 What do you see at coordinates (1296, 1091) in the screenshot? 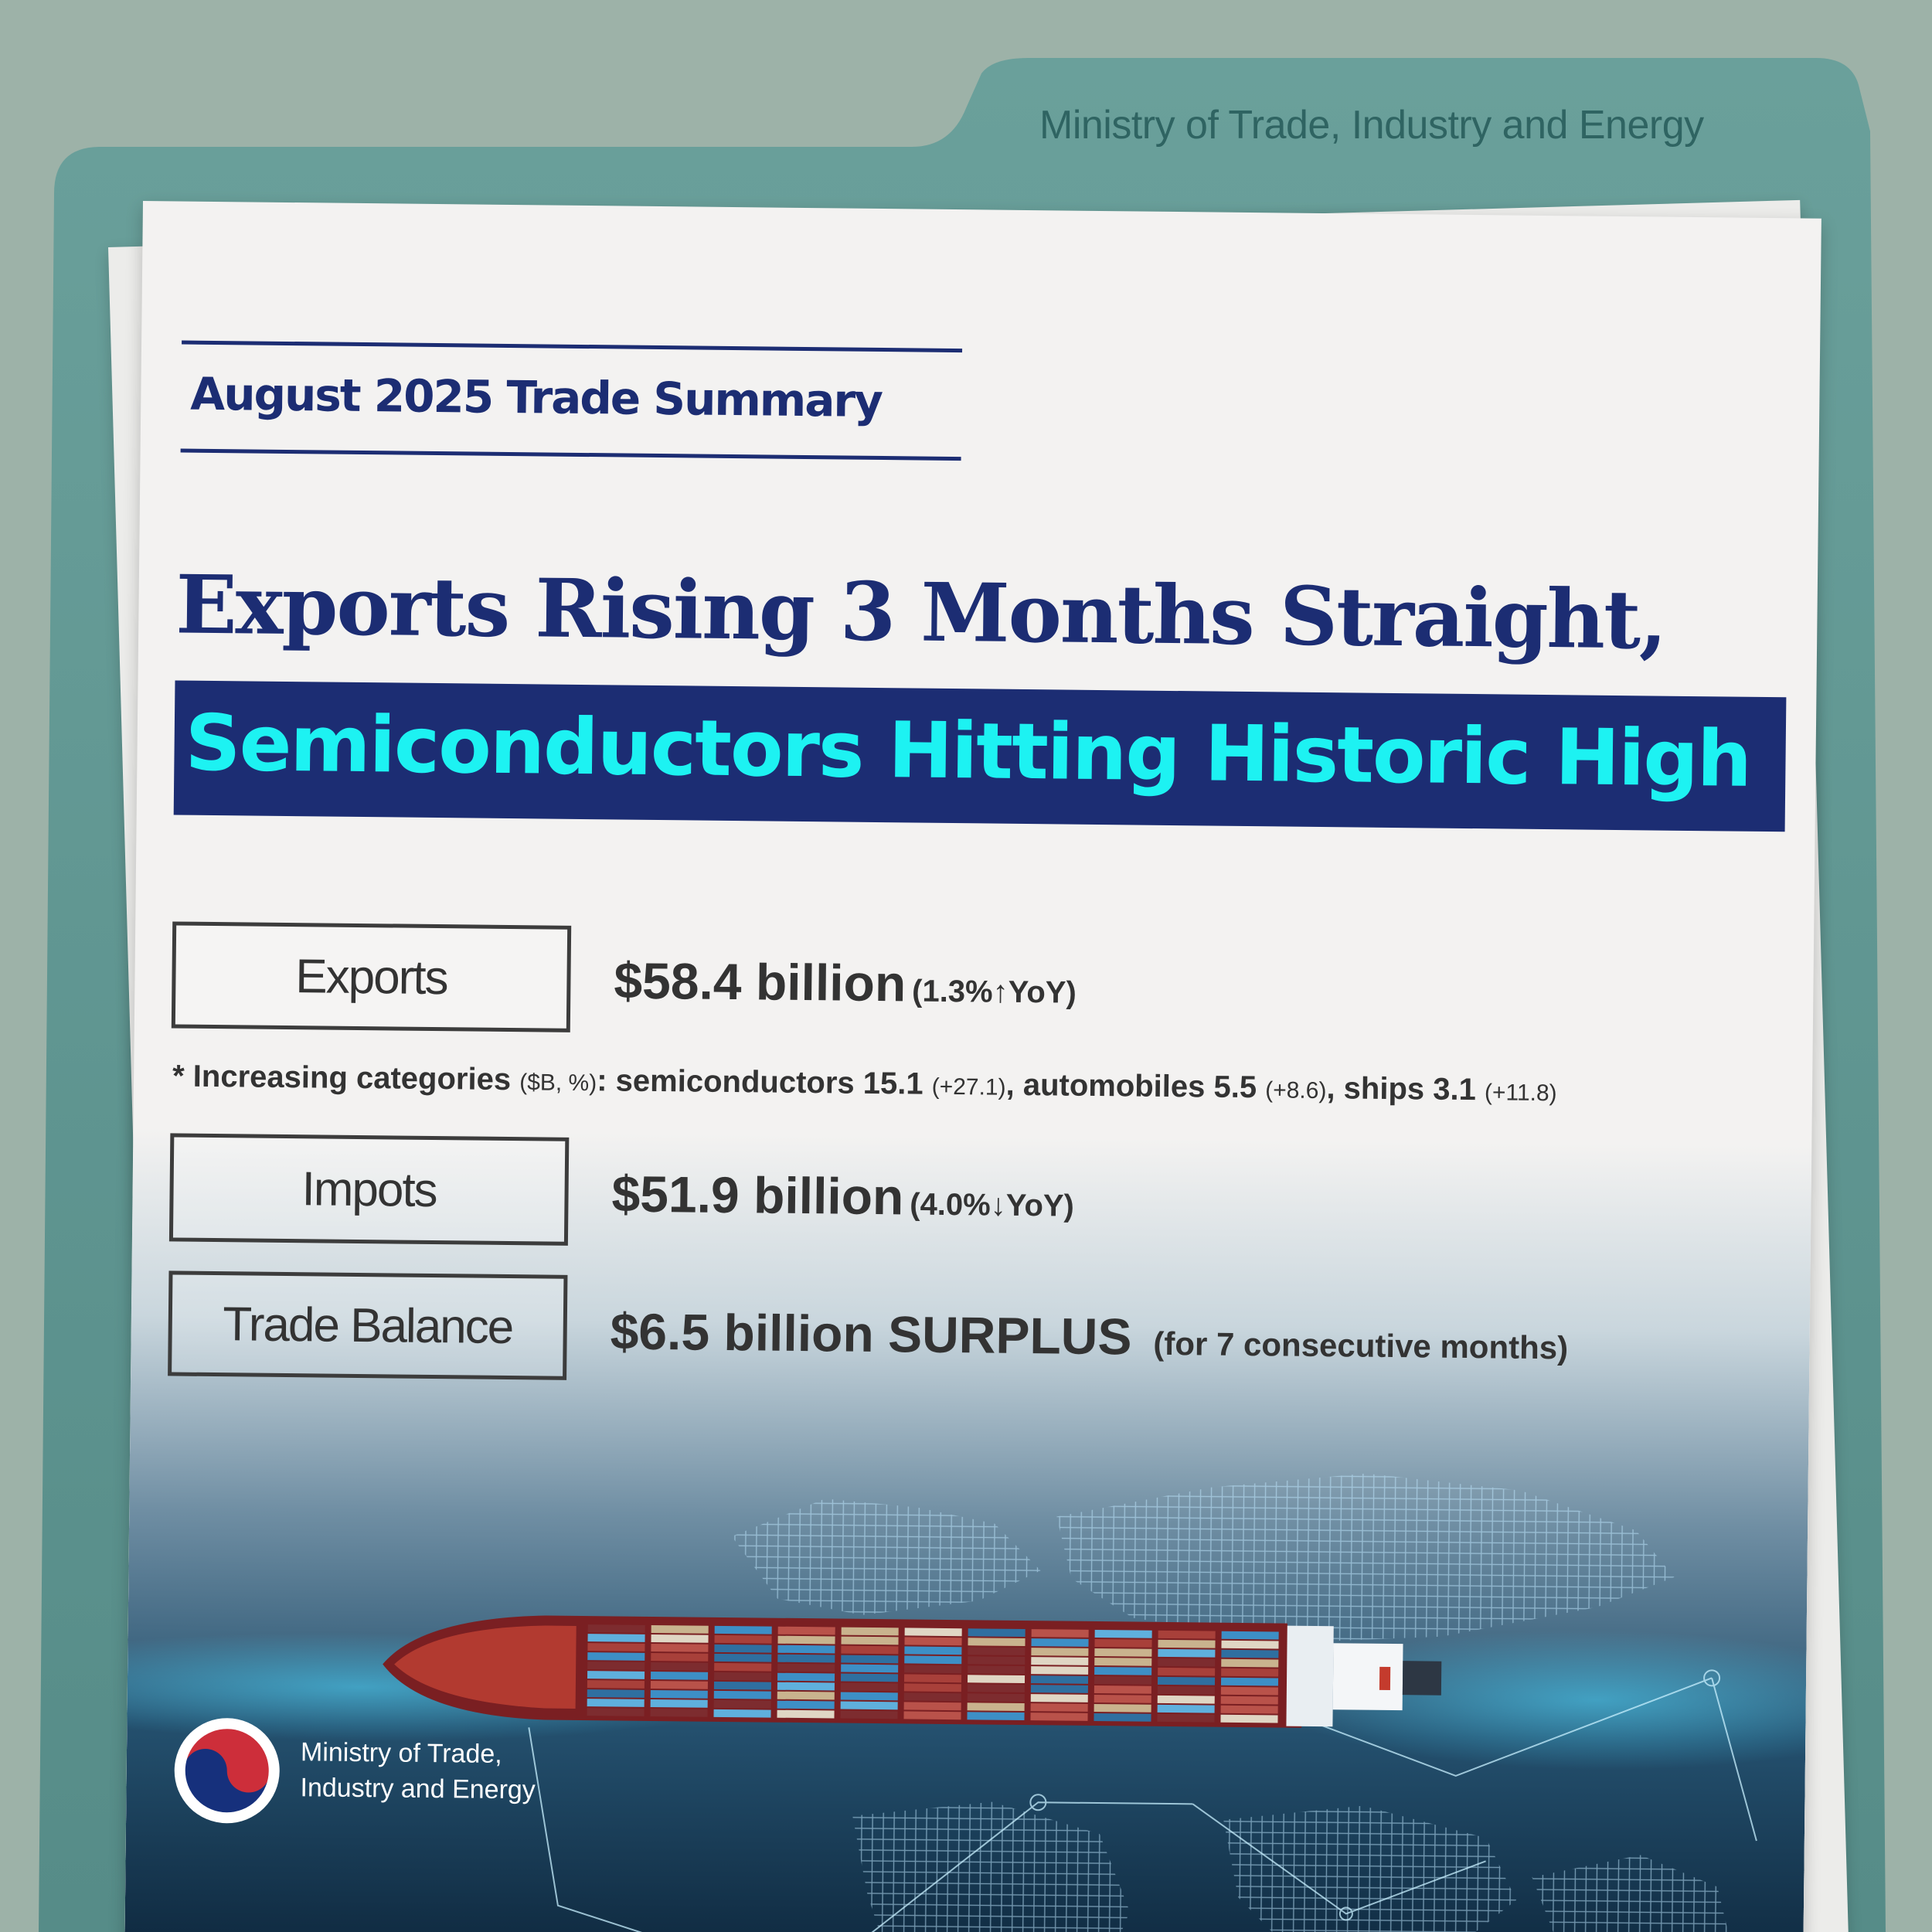
I see `automobiles-change: (+8.6)` at bounding box center [1296, 1091].